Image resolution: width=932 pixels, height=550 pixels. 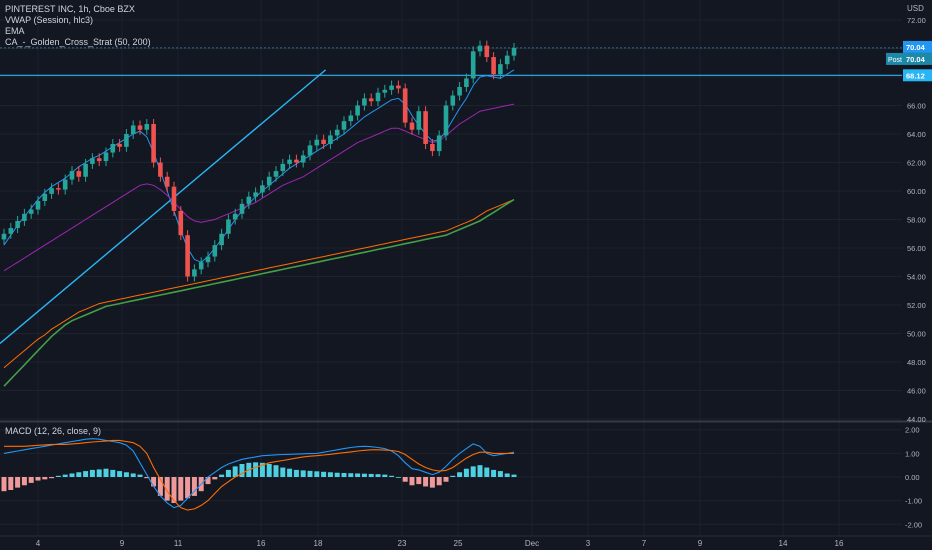 I want to click on vwap-legend-item: VWAP (Session, hlc3), so click(x=49, y=20).